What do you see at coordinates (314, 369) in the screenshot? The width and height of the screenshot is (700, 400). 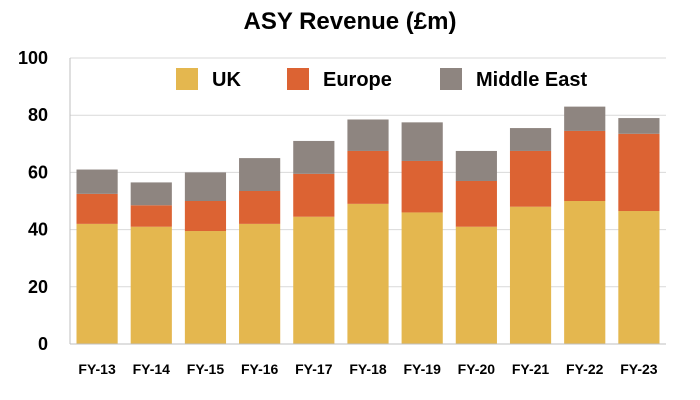 I see `x-tick-label: FY-17` at bounding box center [314, 369].